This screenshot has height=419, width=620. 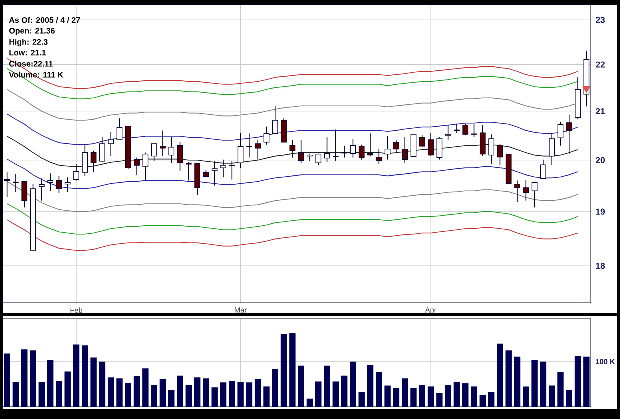 What do you see at coordinates (601, 20) in the screenshot?
I see `y-tick-label: 23` at bounding box center [601, 20].